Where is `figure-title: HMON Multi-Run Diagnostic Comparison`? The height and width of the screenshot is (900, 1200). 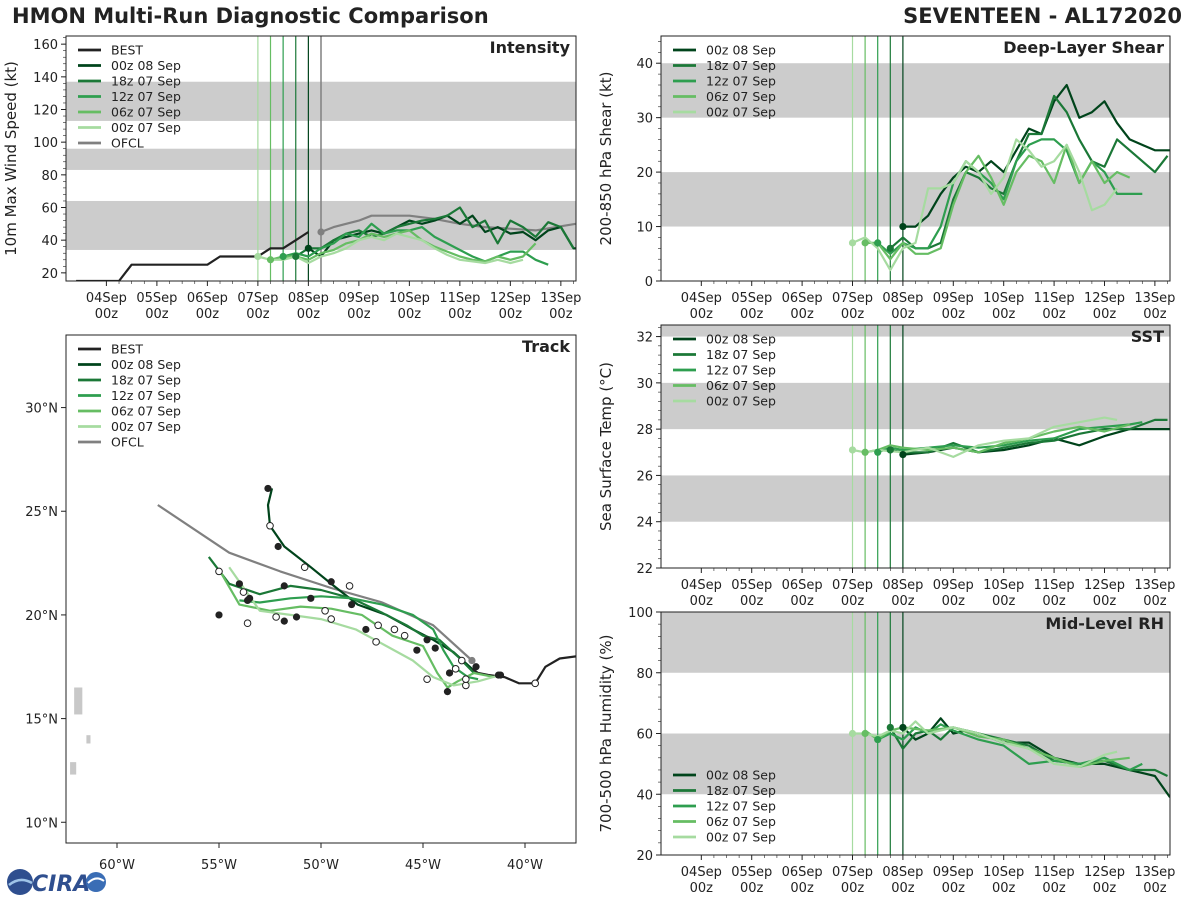
figure-title: HMON Multi-Run Diagnostic Comparison is located at coordinates (250, 16).